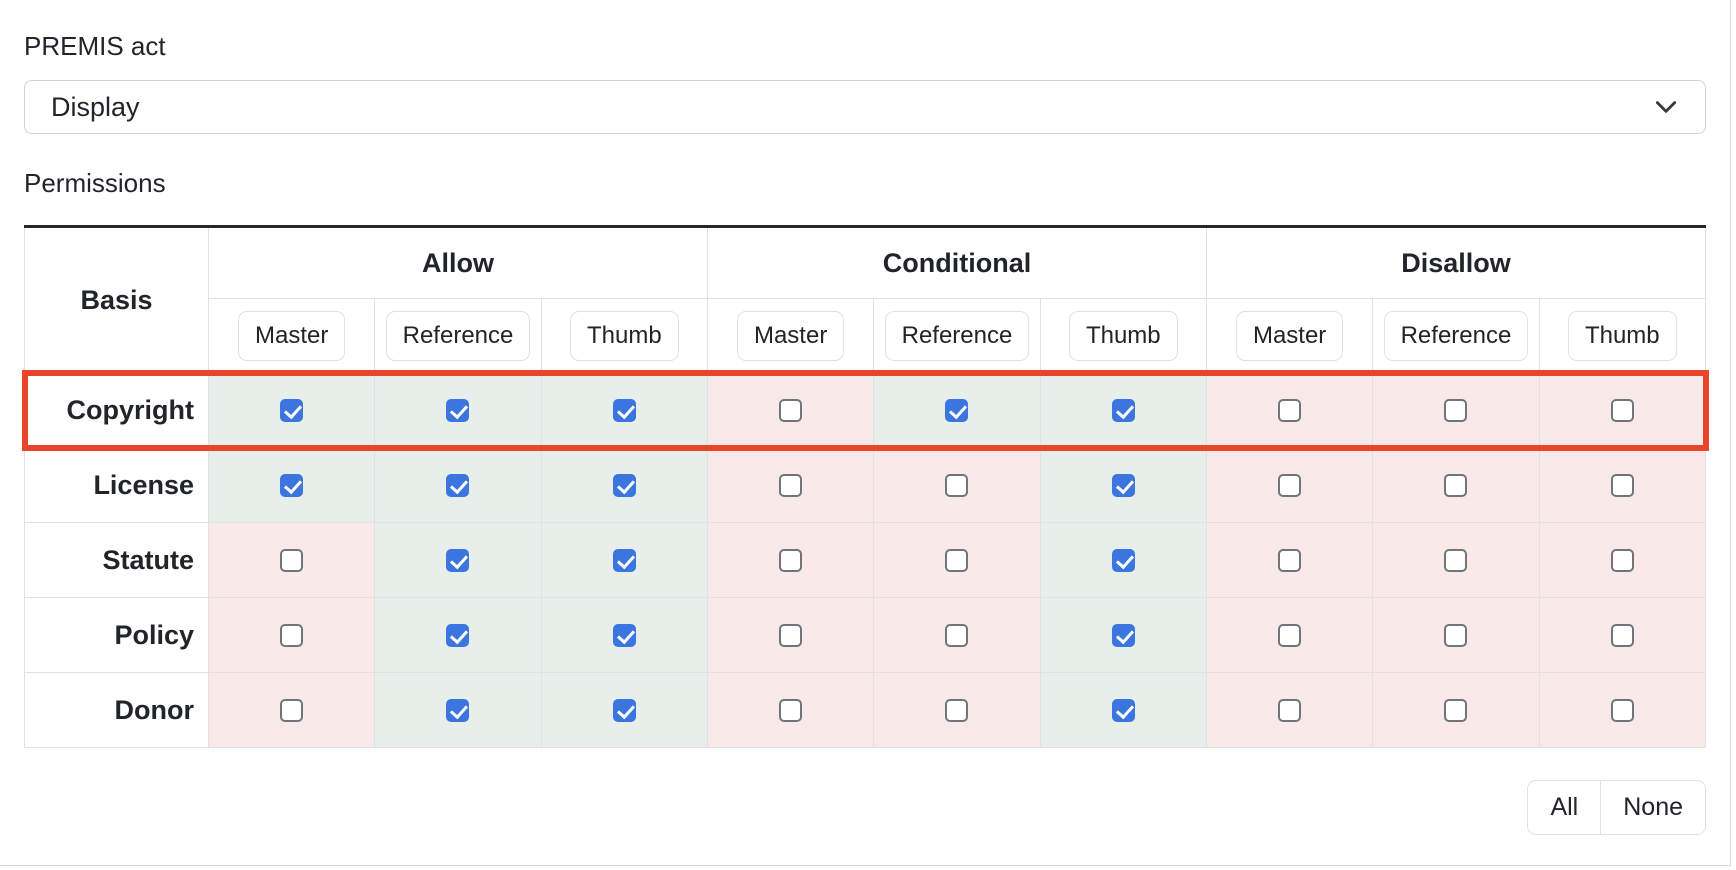 Image resolution: width=1736 pixels, height=870 pixels. What do you see at coordinates (1456, 262) in the screenshot?
I see `group-header-disallow: Disallow` at bounding box center [1456, 262].